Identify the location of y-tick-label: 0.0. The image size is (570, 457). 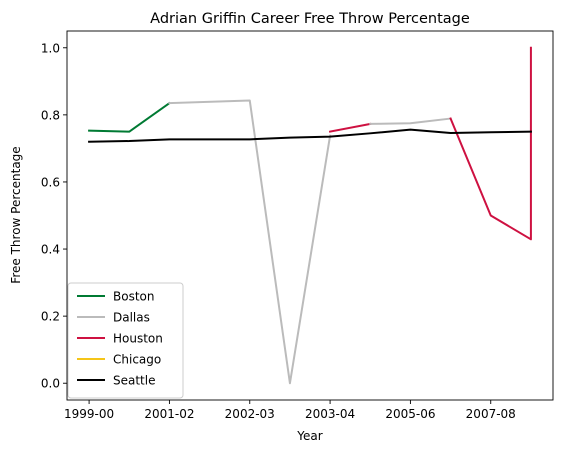
(50, 384).